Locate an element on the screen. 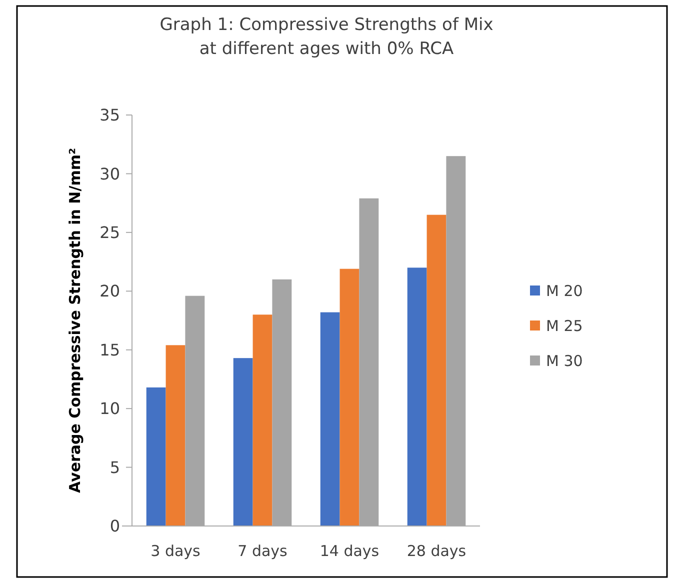 This screenshot has width=673, height=583. y-tick-label: 35 is located at coordinates (110, 115).